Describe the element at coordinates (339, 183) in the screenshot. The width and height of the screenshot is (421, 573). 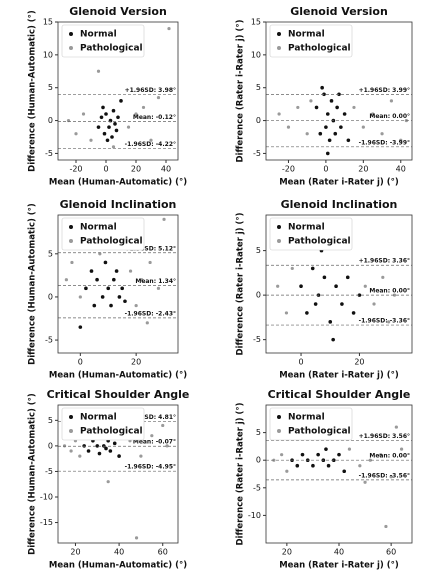
I see `x-axis-label: Mean (Rater i-Rater j) (°)` at that location.